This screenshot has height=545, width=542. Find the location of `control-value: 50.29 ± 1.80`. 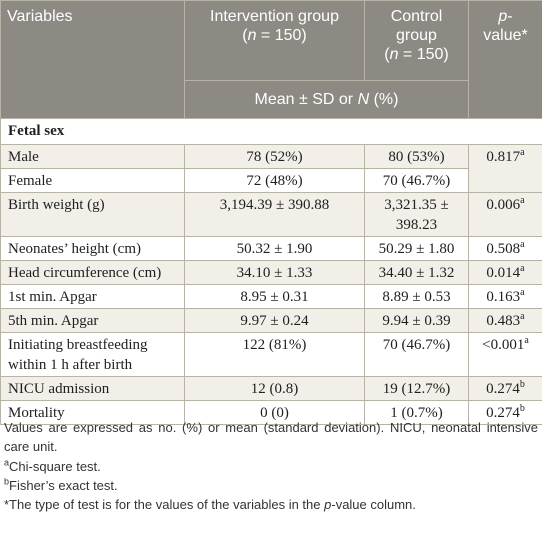

control-value: 50.29 ± 1.80 is located at coordinates (416, 248).